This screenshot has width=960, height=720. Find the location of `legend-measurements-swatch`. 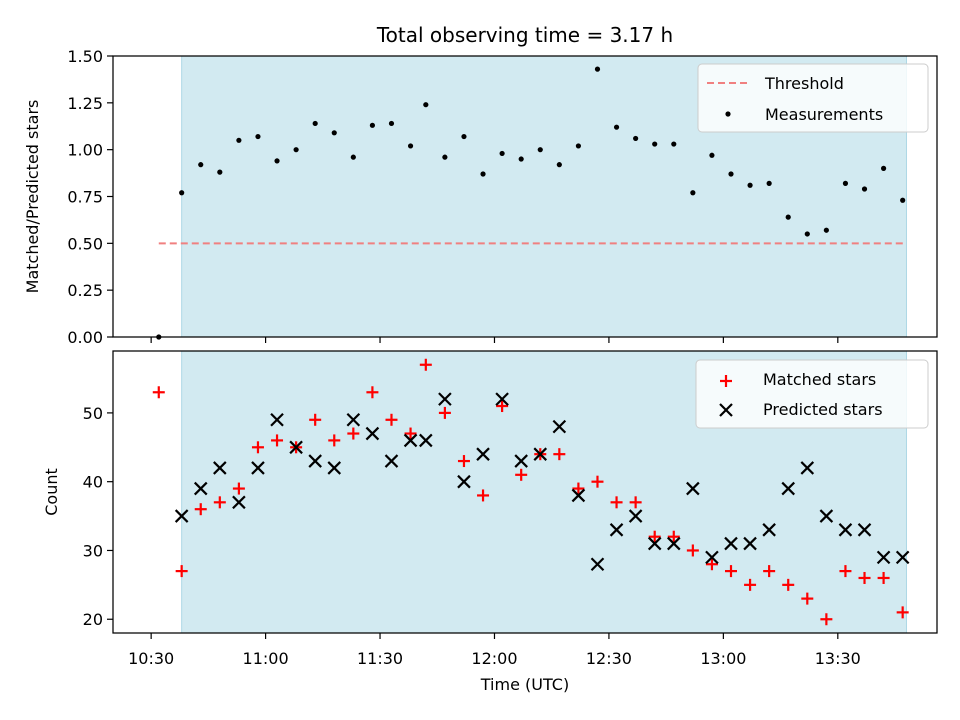

legend-measurements-swatch is located at coordinates (728, 114).